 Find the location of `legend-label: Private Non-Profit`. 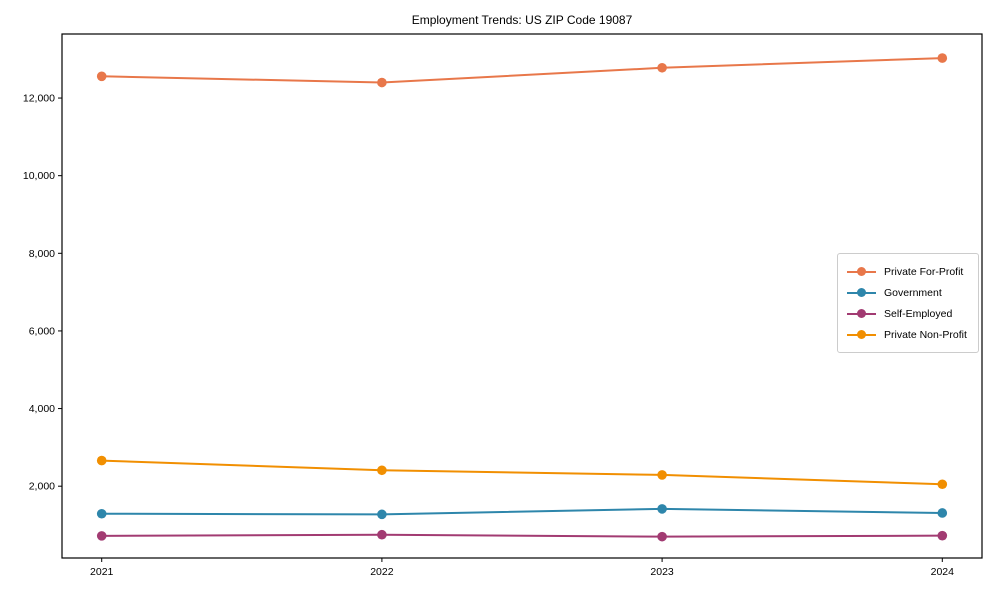

legend-label: Private Non-Profit is located at coordinates (925, 334).